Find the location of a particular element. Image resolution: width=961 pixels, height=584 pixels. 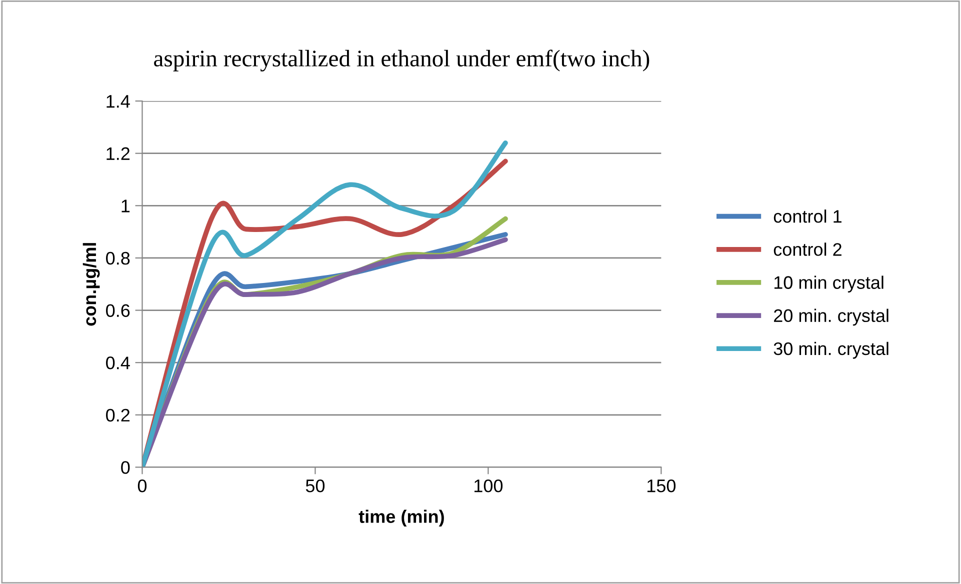

x-tick-label: 50 is located at coordinates (315, 485).